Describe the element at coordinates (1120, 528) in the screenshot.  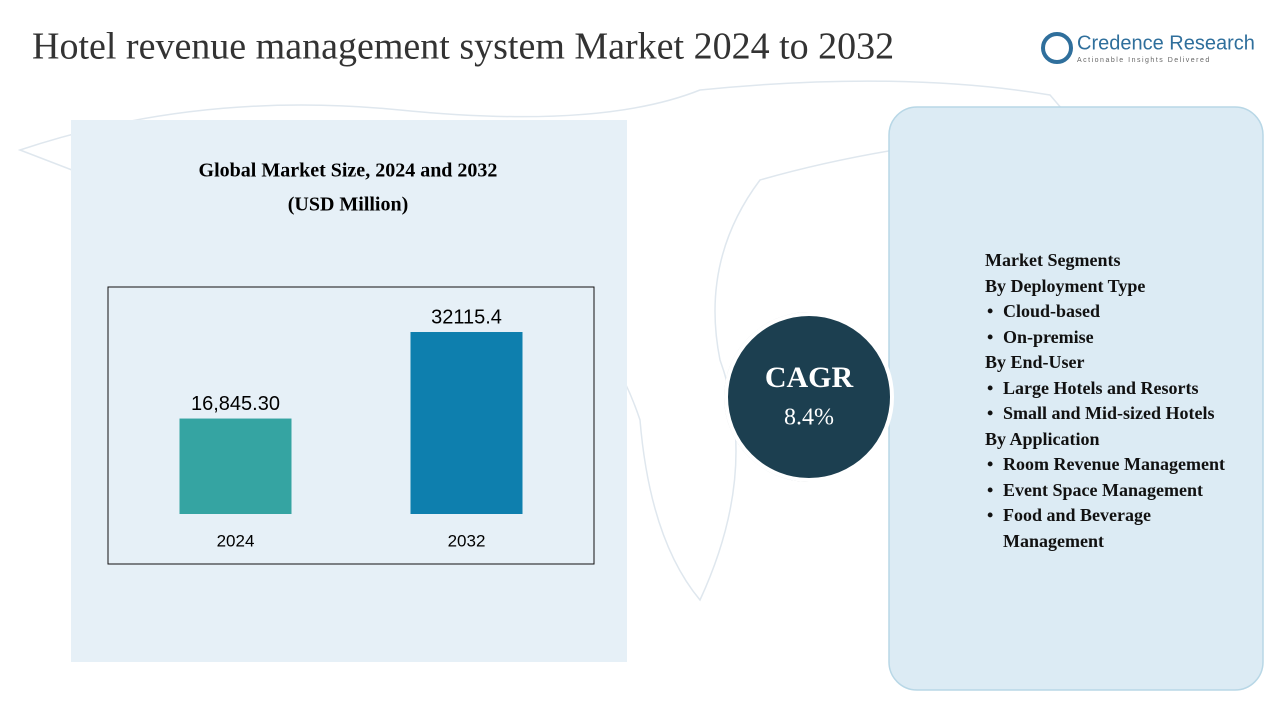
I see `segment-item: Food and Beverage Management` at that location.